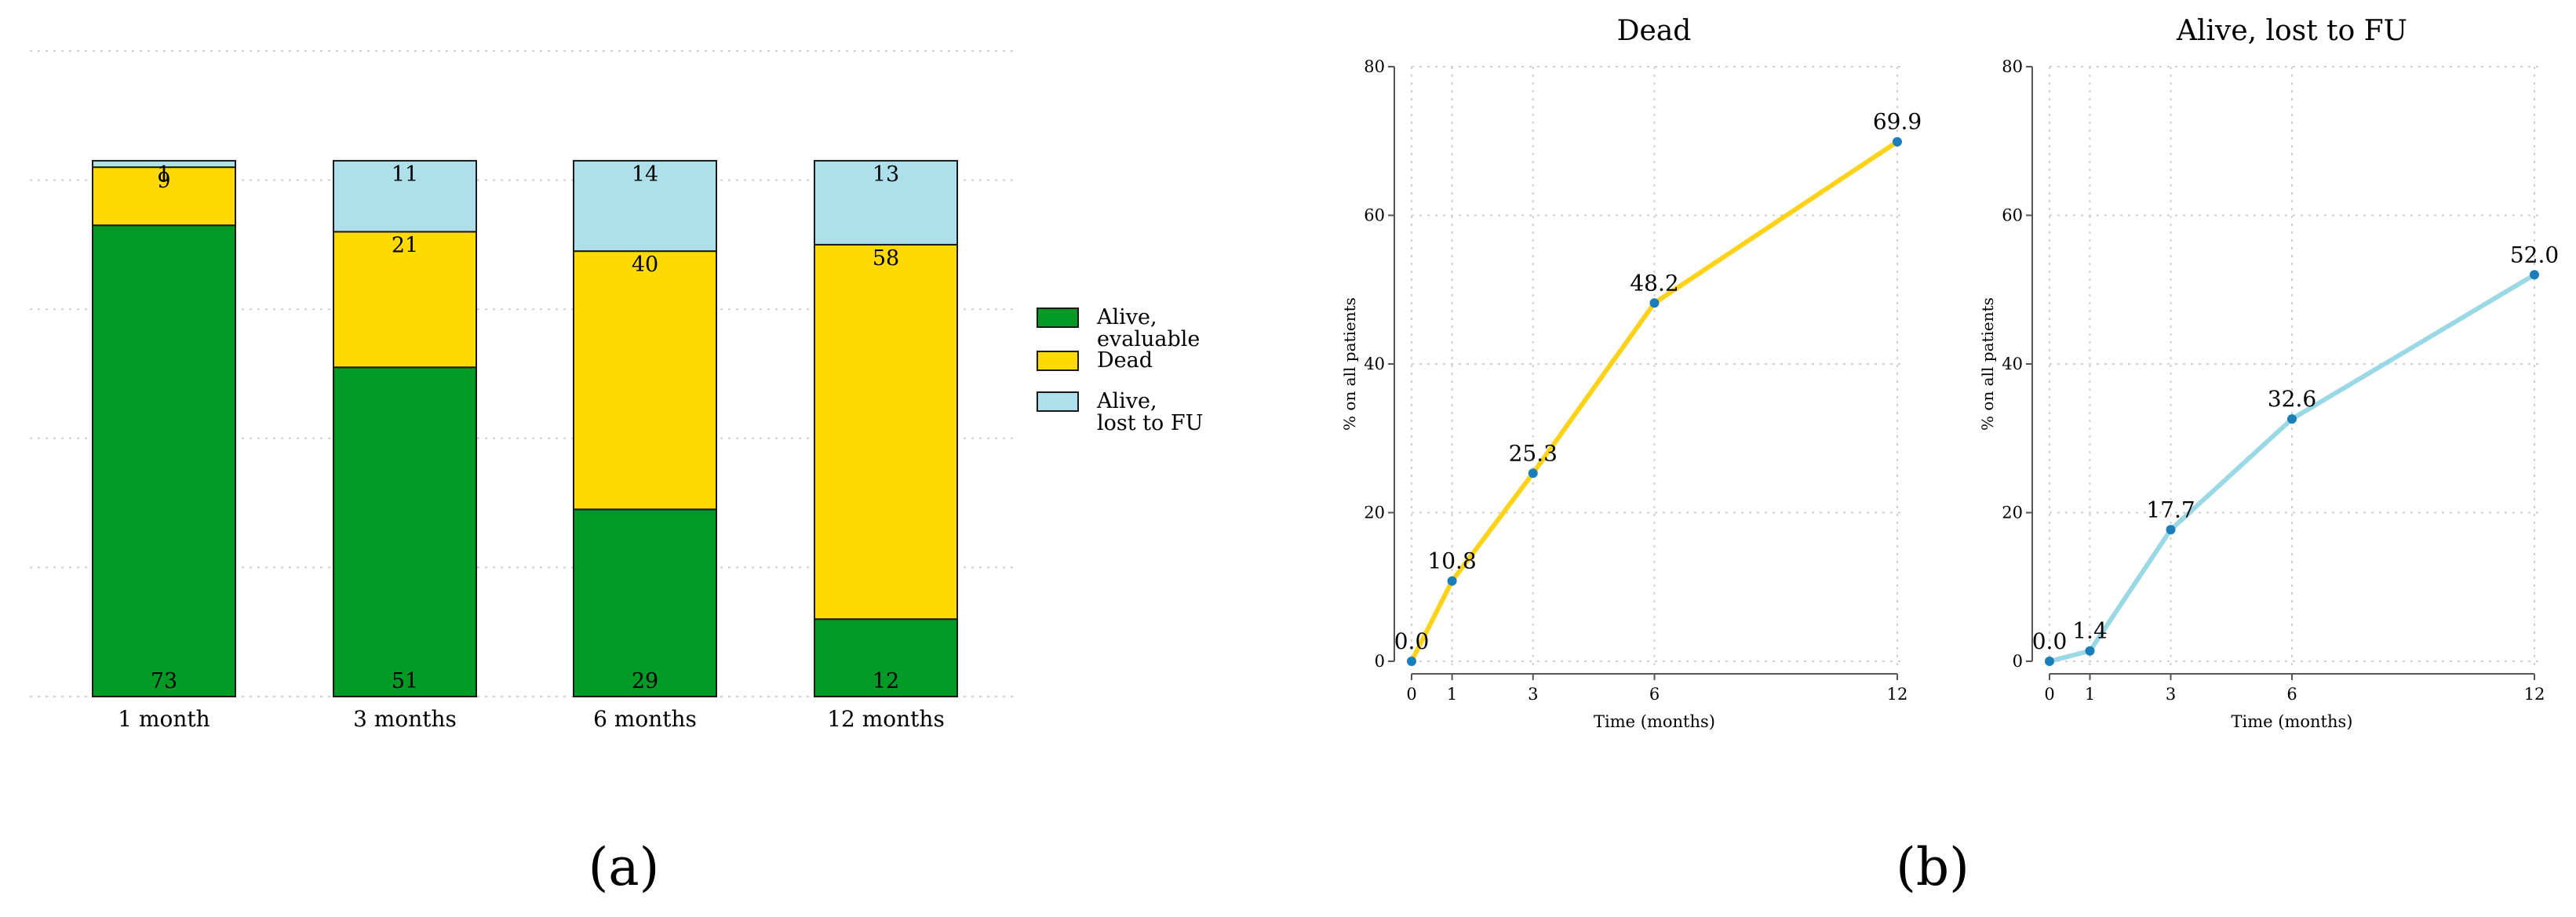 The width and height of the screenshot is (2576, 917). I want to click on data-label: 9, so click(163, 181).